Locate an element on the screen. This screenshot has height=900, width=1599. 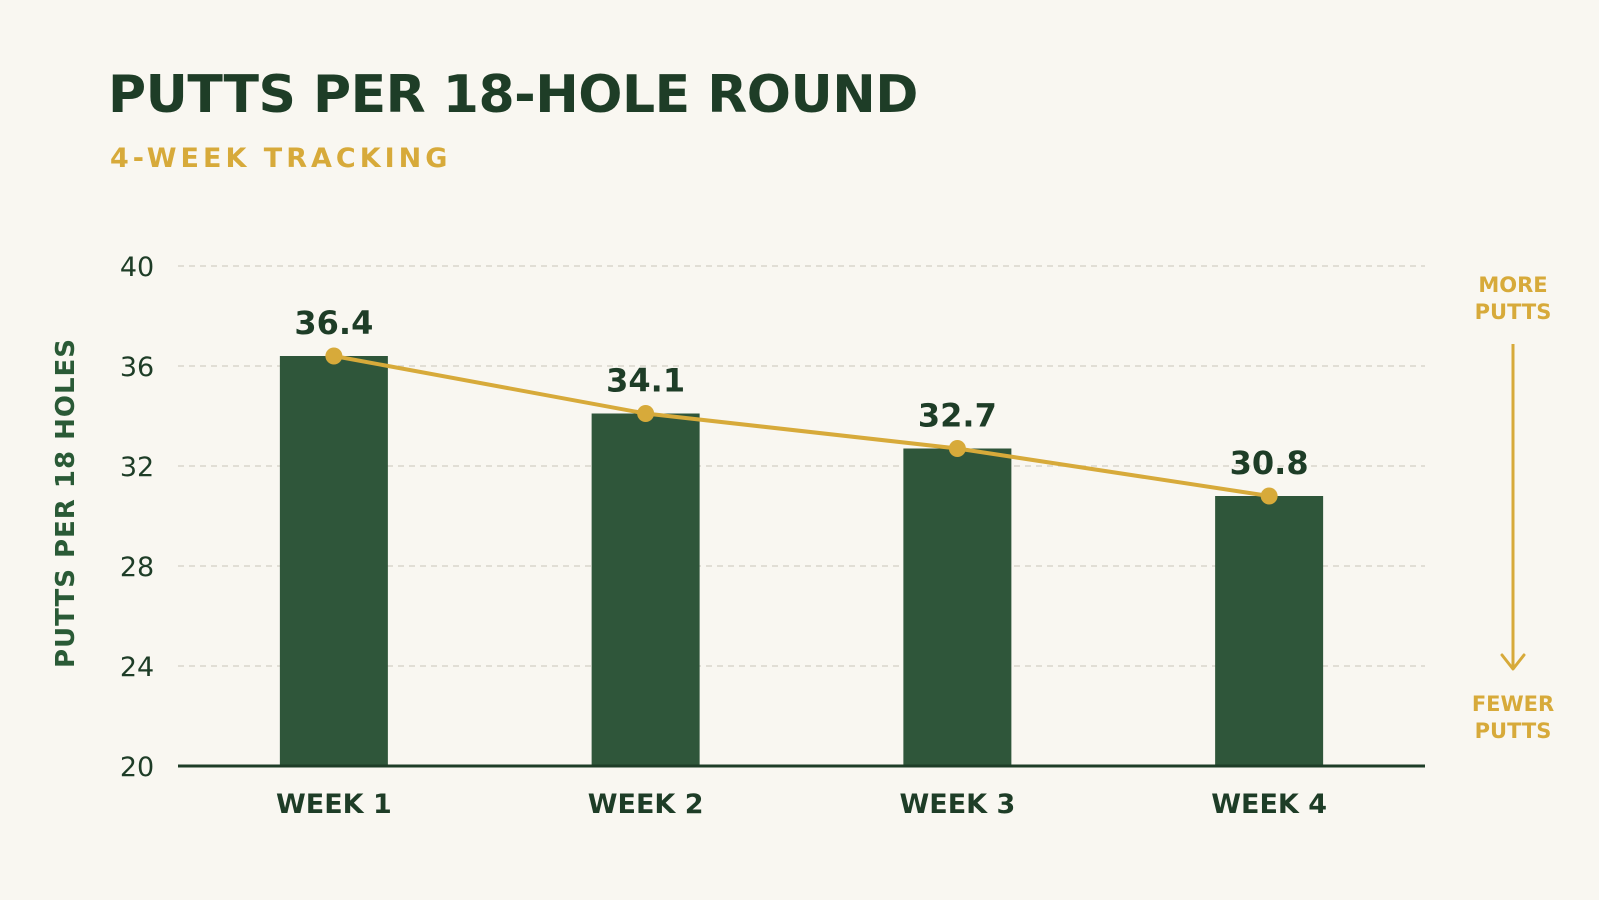
arrow-head-icon is located at coordinates (1513, 662).